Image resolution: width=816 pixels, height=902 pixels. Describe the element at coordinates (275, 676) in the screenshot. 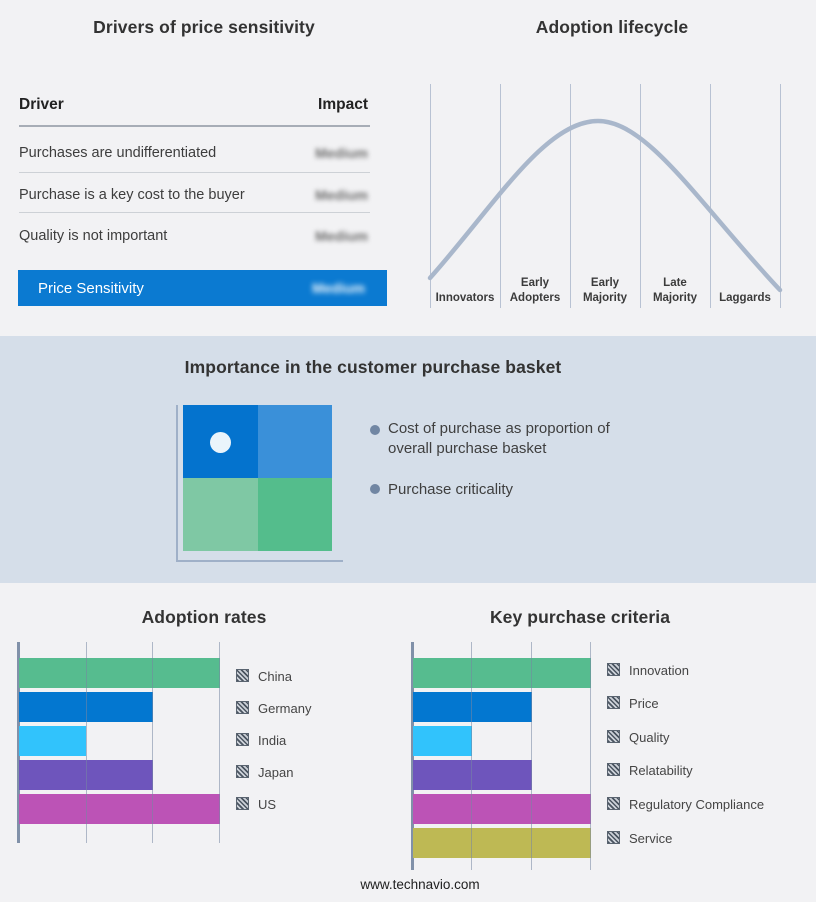

I see `legend-china: China` at that location.